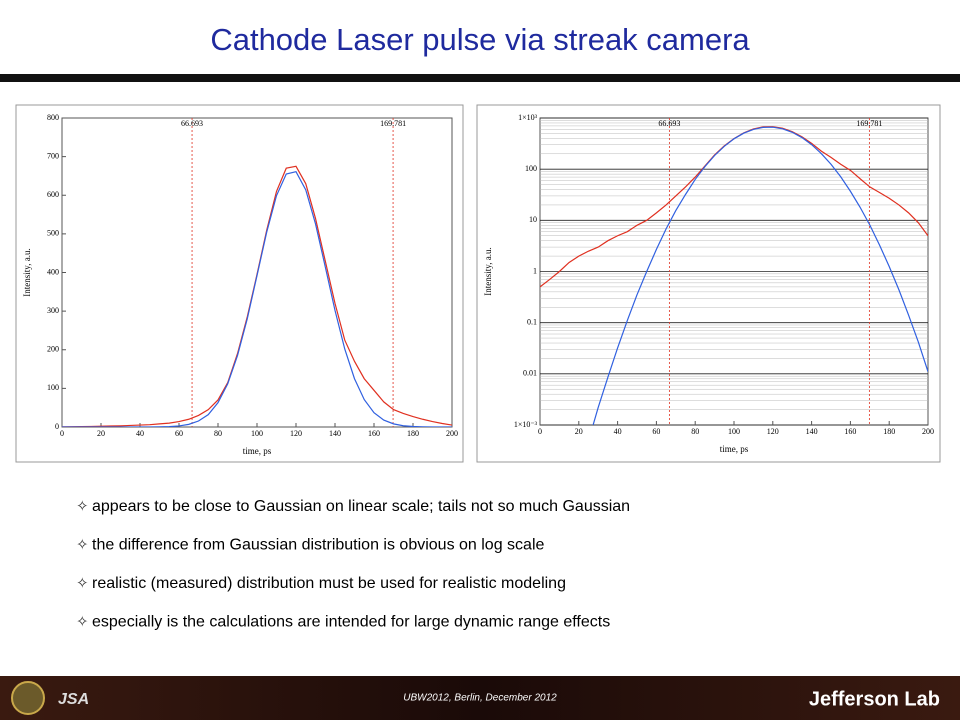 Image resolution: width=960 pixels, height=720 pixels. What do you see at coordinates (480, 78) in the screenshot?
I see `title-bar` at bounding box center [480, 78].